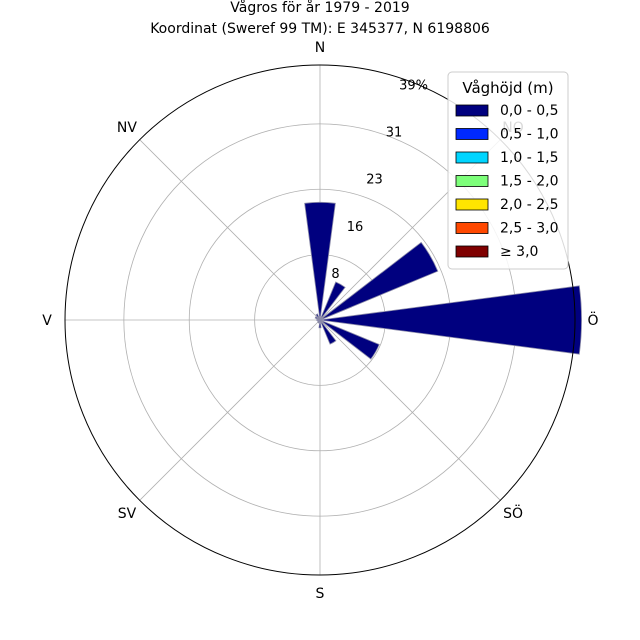  Describe the element at coordinates (127, 514) in the screenshot. I see `direction-label: SV` at that location.